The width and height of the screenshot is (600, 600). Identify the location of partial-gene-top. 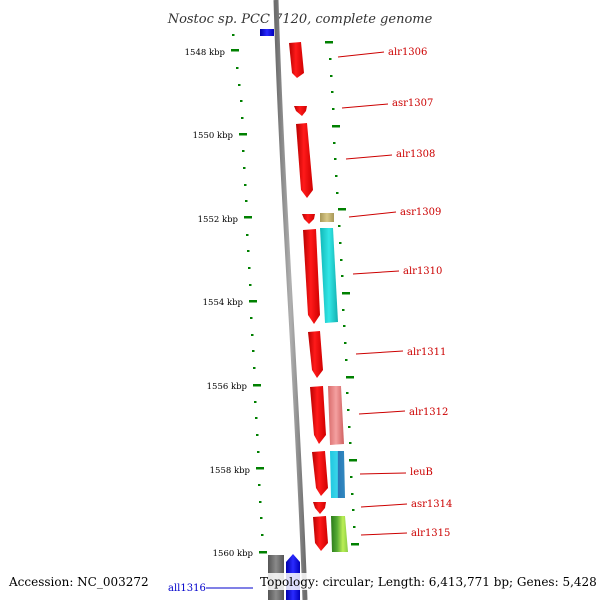
(267, 32).